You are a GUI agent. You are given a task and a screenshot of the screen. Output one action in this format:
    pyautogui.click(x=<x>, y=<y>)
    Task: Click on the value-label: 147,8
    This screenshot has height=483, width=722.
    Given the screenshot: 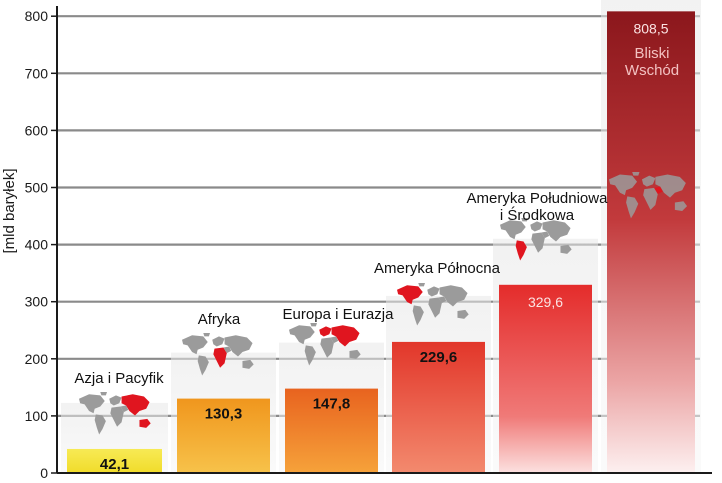 What is the action you would take?
    pyautogui.click(x=332, y=404)
    